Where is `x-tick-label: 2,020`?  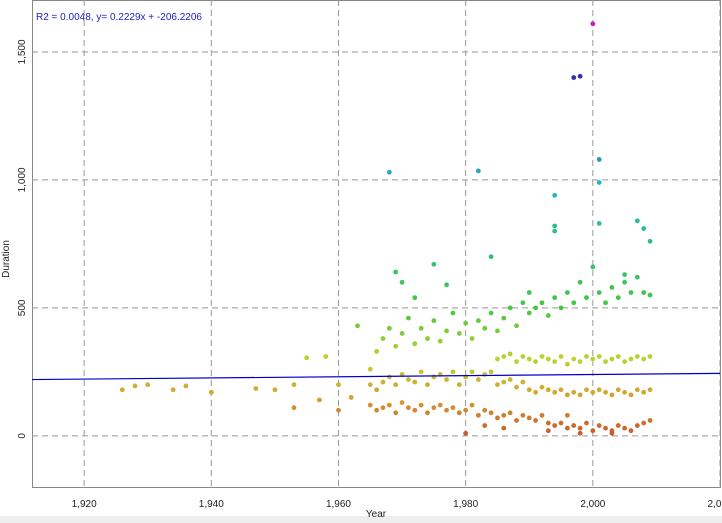
x-tick-label: 2,020 is located at coordinates (714, 504).